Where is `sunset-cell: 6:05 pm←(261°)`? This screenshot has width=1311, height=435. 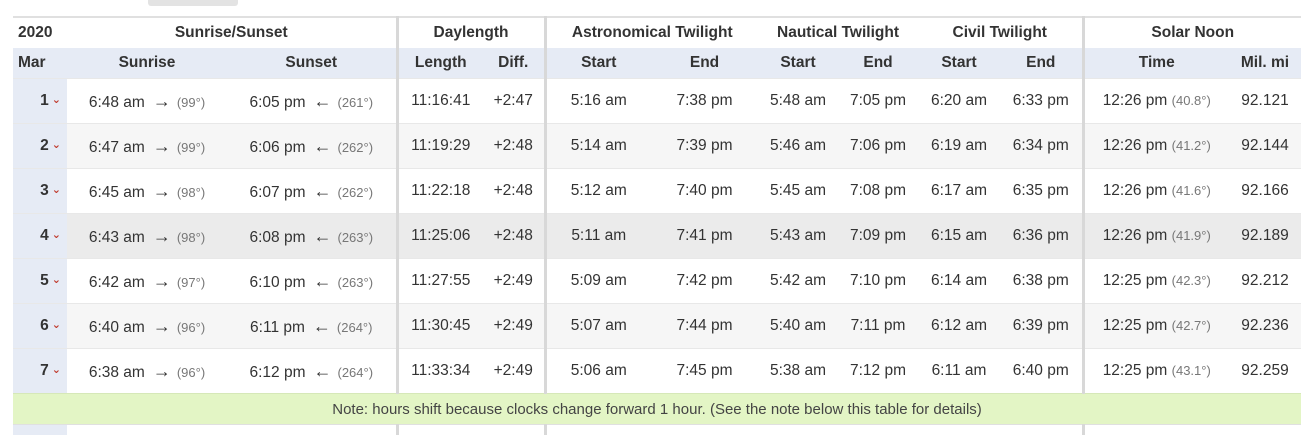
sunset-cell: 6:05 pm←(261°) is located at coordinates (312, 101).